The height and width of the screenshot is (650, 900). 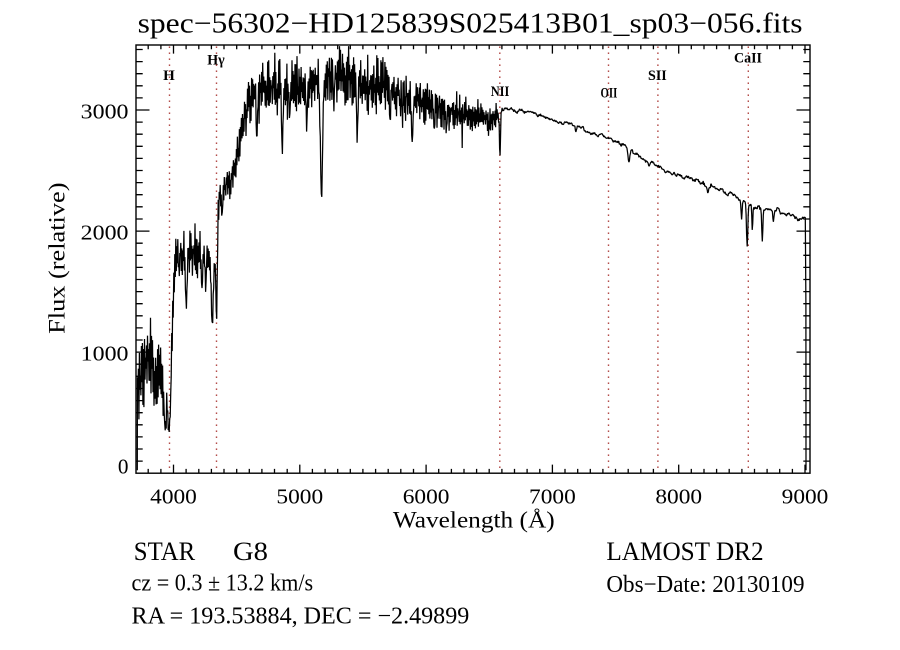 What do you see at coordinates (105, 233) in the screenshot?
I see `svg-text: 2000` at bounding box center [105, 233].